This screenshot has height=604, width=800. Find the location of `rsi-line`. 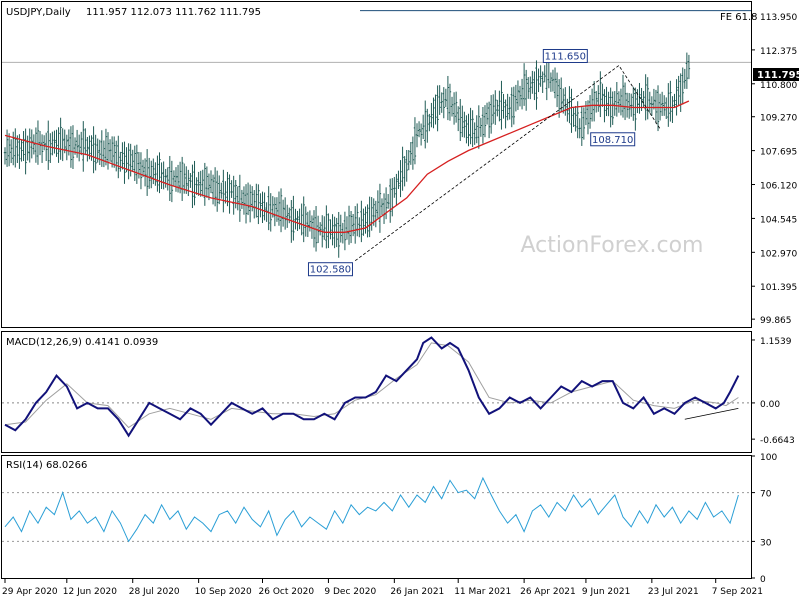

rsi-line is located at coordinates (371, 509).